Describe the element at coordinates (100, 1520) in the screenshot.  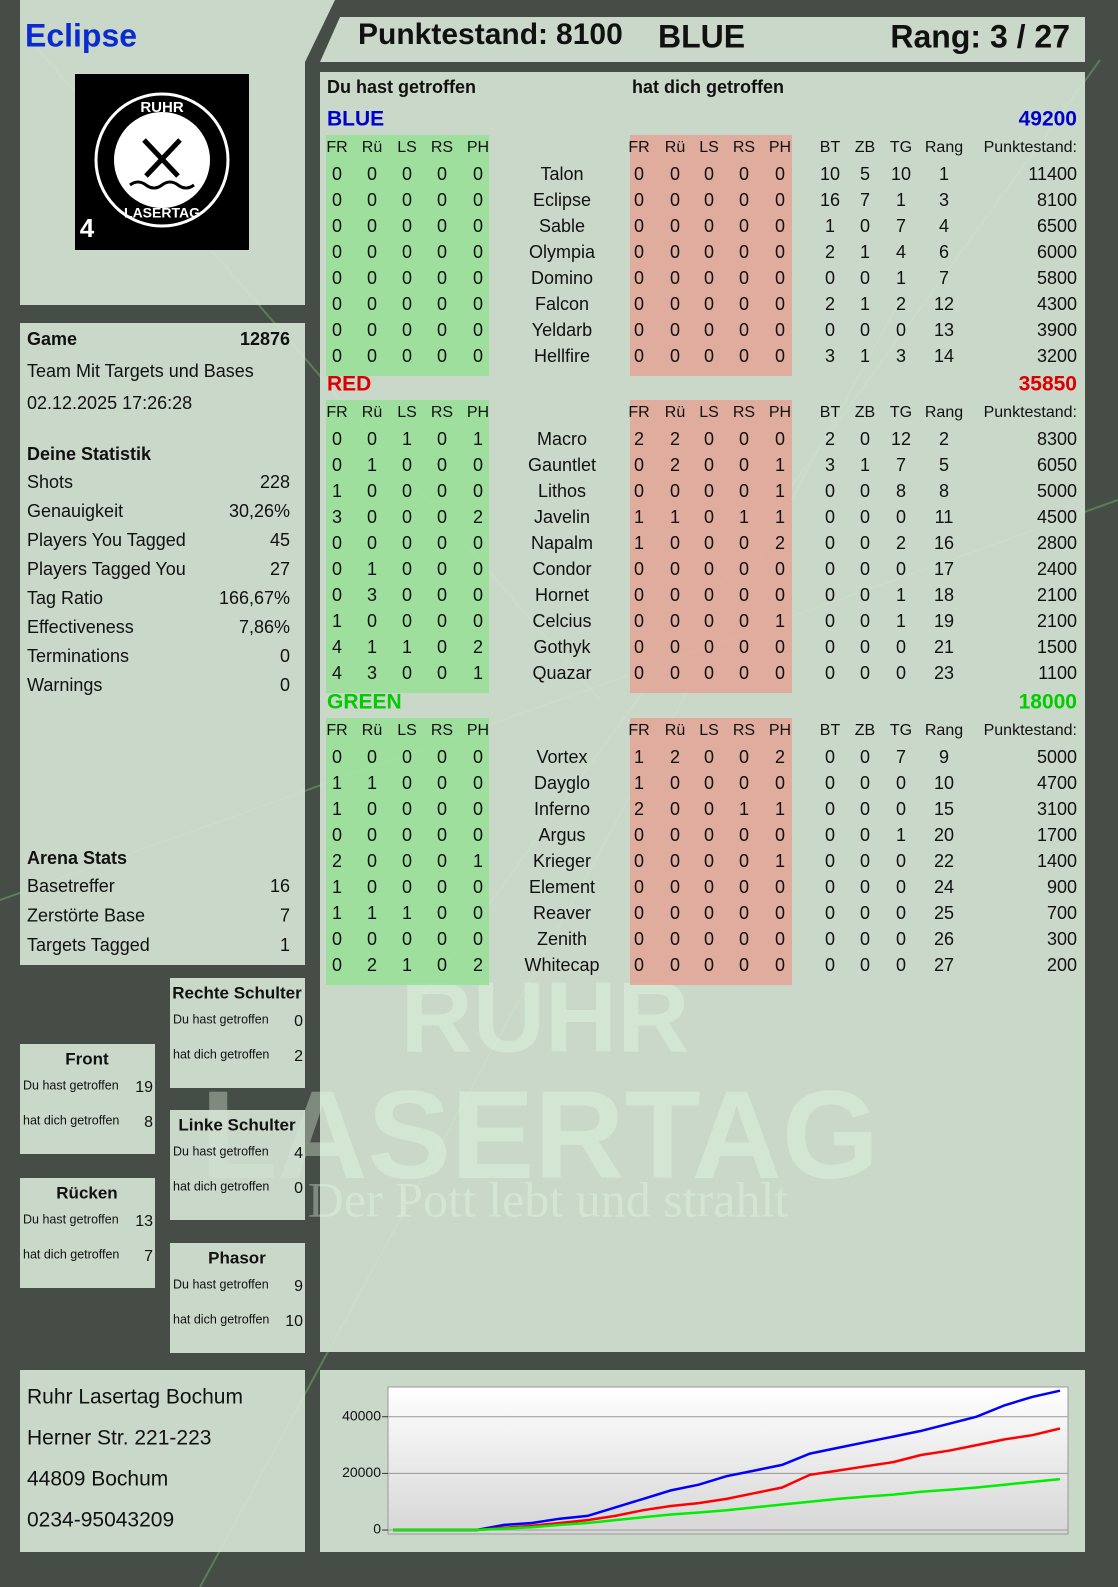
I see `address-line: 0234-95043209` at that location.